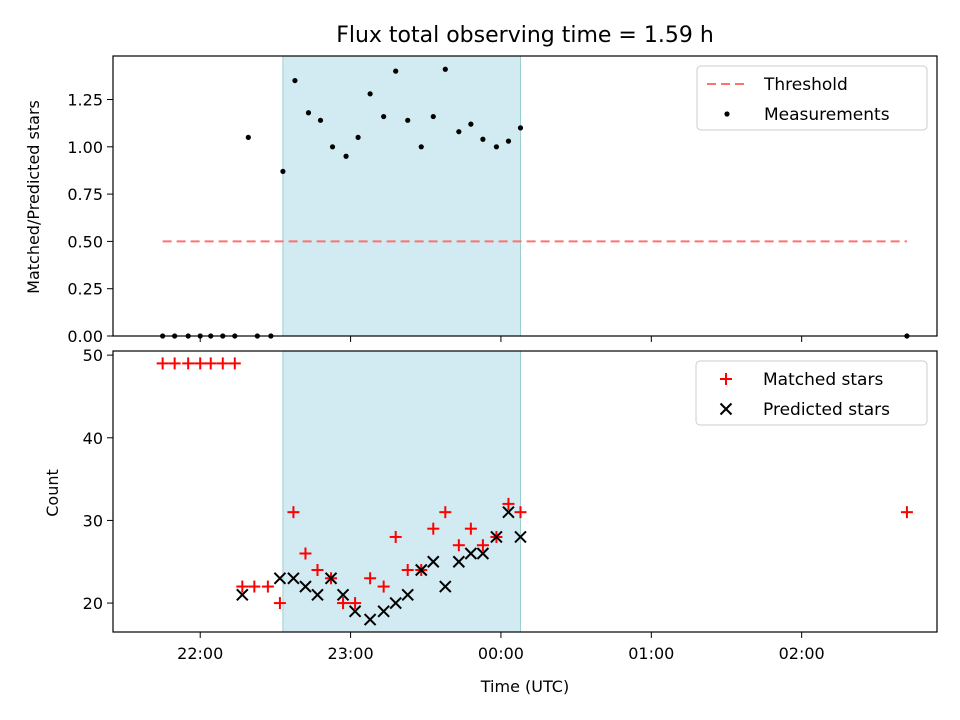 Image resolution: width=960 pixels, height=720 pixels. Describe the element at coordinates (812, 98) in the screenshot. I see `legend: Threshold Measurements` at that location.